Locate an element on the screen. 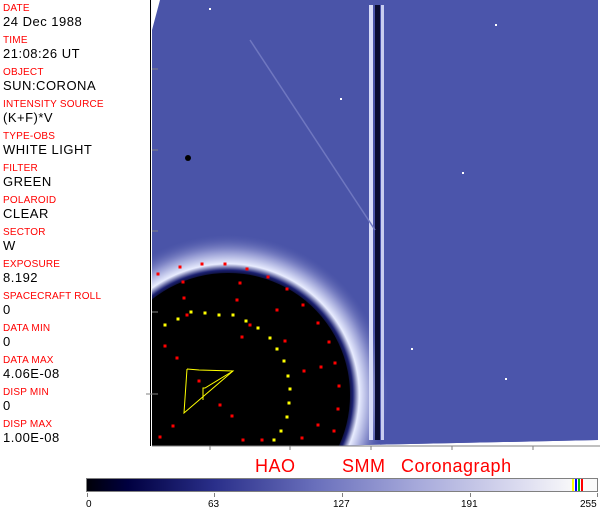  field-value: GREEN is located at coordinates (27, 181).